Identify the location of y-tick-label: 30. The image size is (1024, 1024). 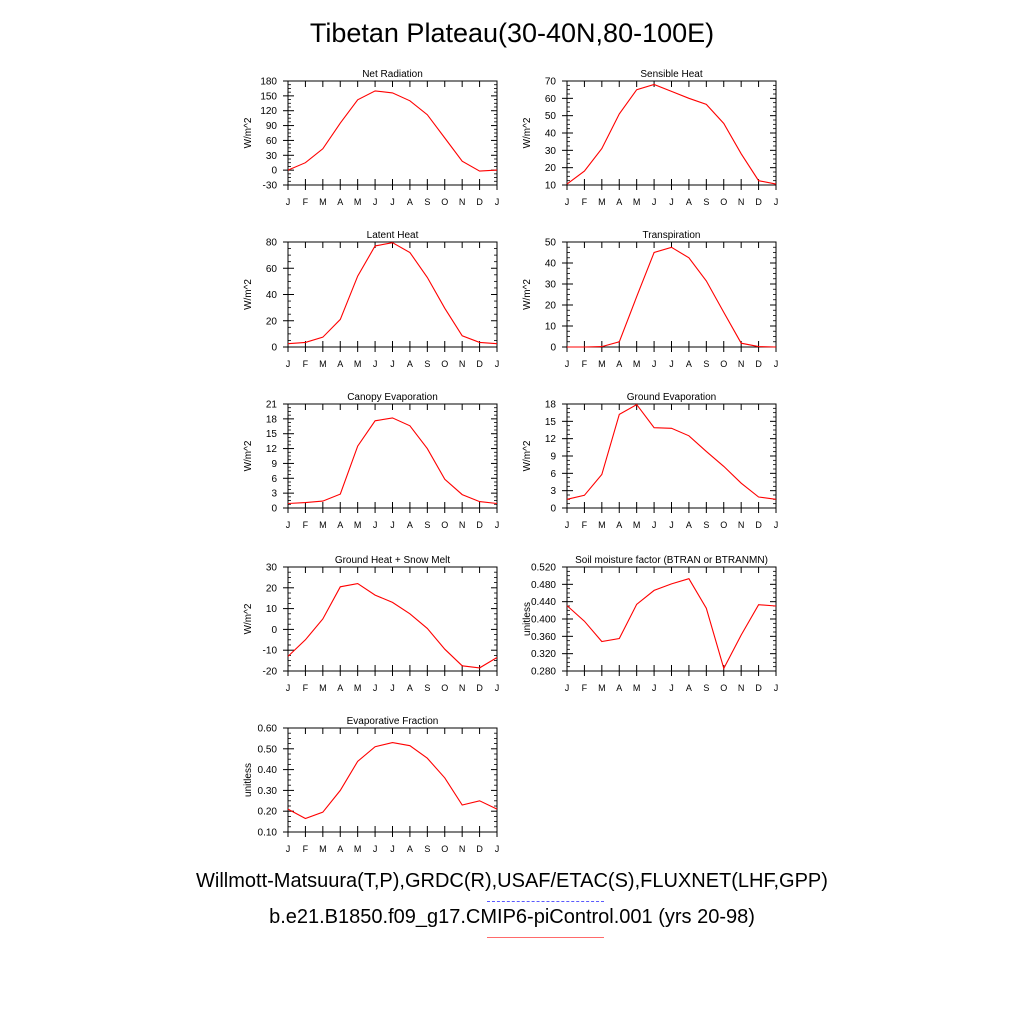
(272, 568).